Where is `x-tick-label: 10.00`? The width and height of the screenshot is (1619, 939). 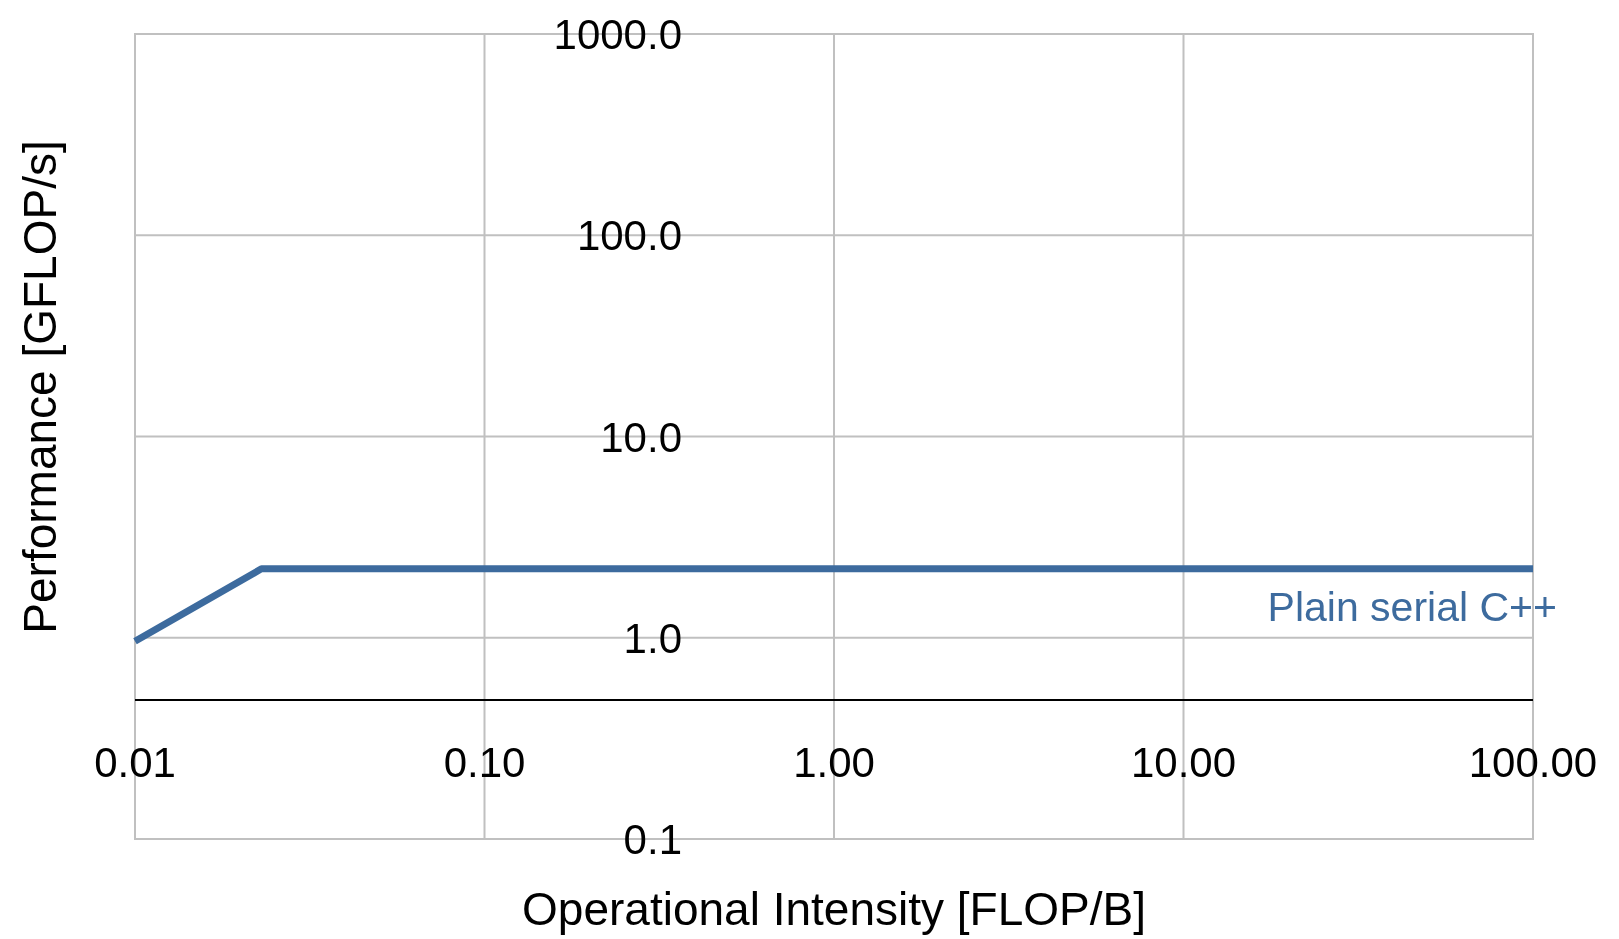 x-tick-label: 10.00 is located at coordinates (1183, 762).